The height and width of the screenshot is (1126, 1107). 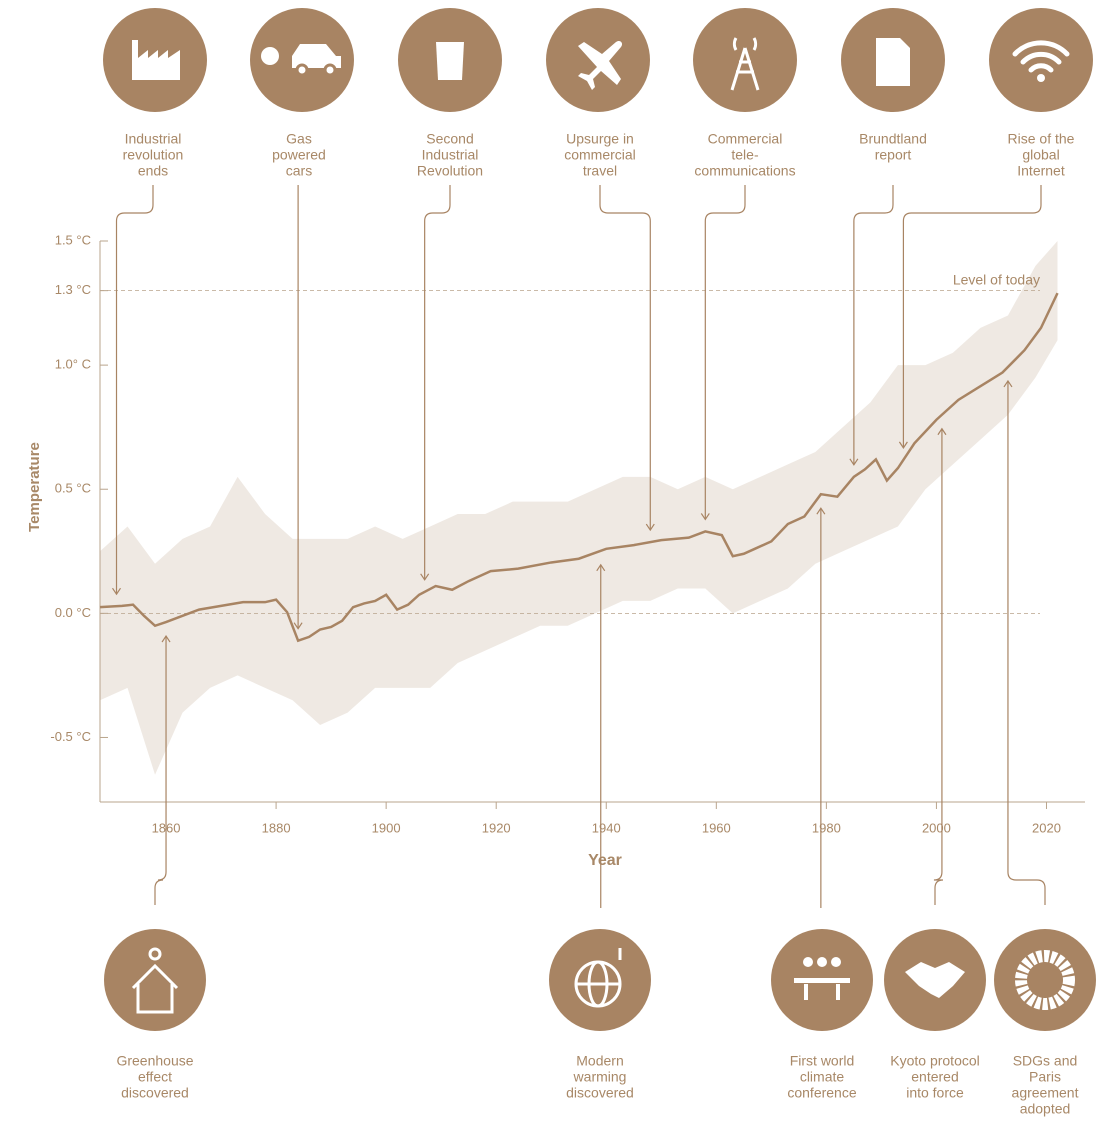 I want to click on report-glyph, so click(x=893, y=62).